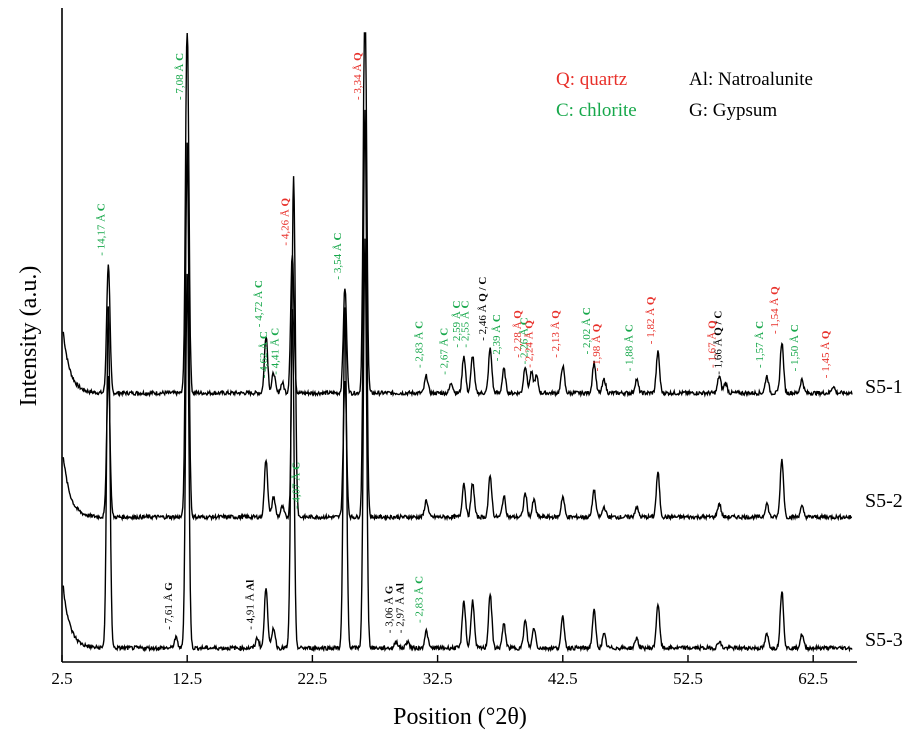 This screenshot has height=740, width=917. What do you see at coordinates (556, 334) in the screenshot?
I see `peak-annotation: - 2,13 Å Q` at bounding box center [556, 334].